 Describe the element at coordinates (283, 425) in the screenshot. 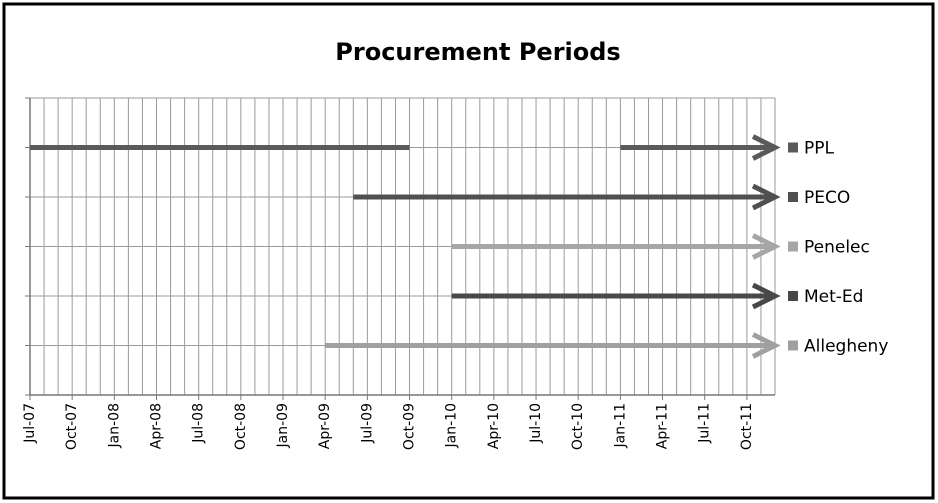

I see `x-tick-label: Jan-09` at that location.